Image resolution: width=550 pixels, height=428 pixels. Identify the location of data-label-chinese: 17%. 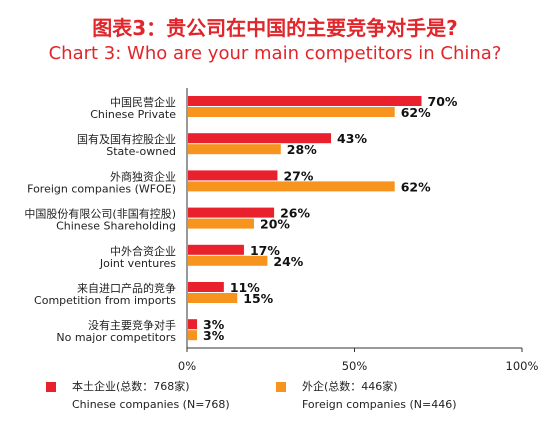
(265, 250).